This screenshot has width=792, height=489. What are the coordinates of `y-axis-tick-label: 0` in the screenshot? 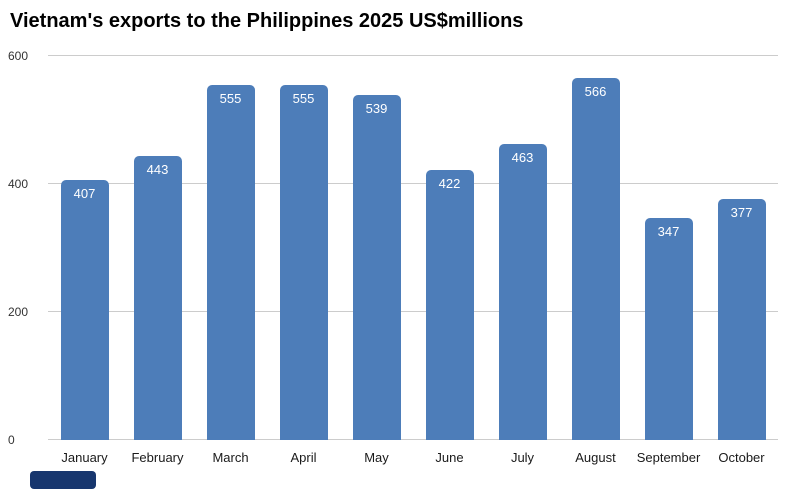 It's located at (11, 440).